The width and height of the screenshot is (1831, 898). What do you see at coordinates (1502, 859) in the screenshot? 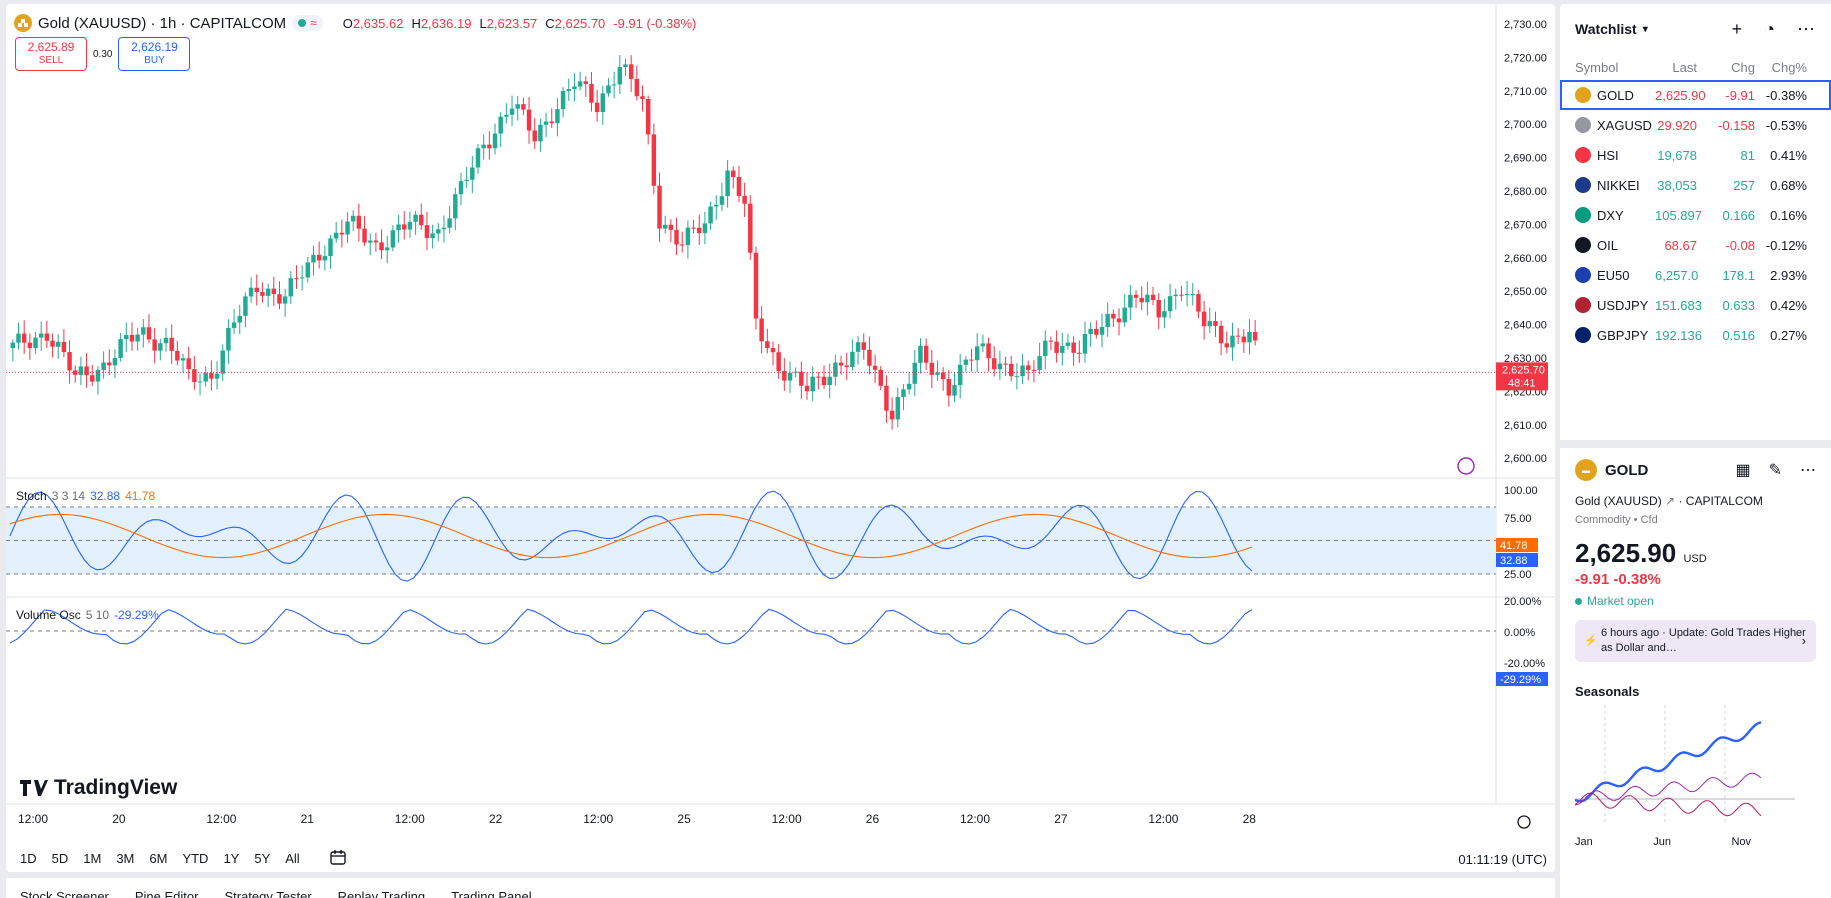
I see `utc-clock: 01:11:19 (UTC)` at bounding box center [1502, 859].